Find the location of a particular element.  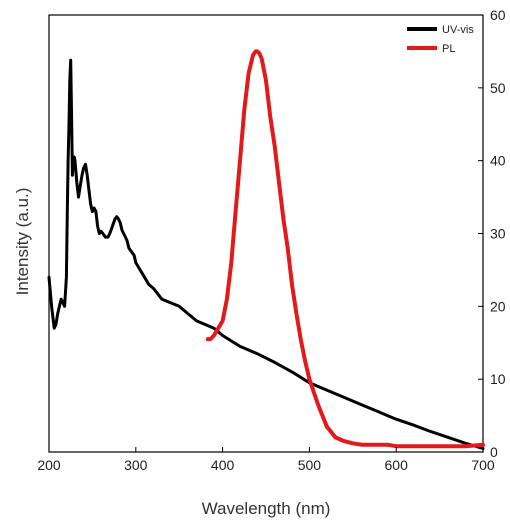

y-axis-label: Intensity (a.u.) is located at coordinates (22, 242).